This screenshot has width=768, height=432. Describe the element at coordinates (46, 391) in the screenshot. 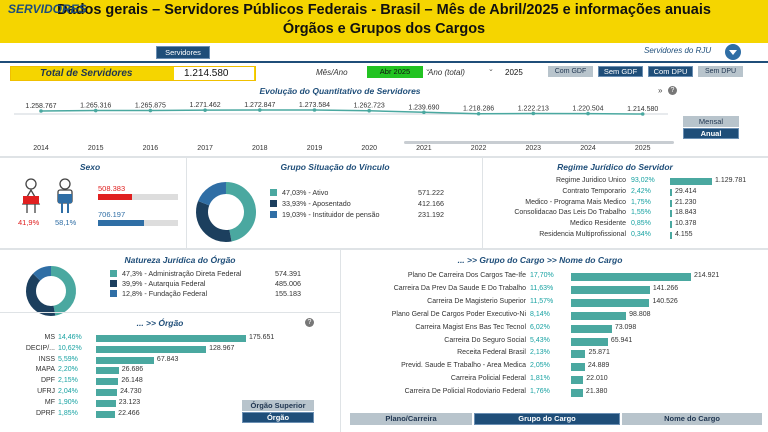

I see `orgao-row-label: UFRJ` at that location.